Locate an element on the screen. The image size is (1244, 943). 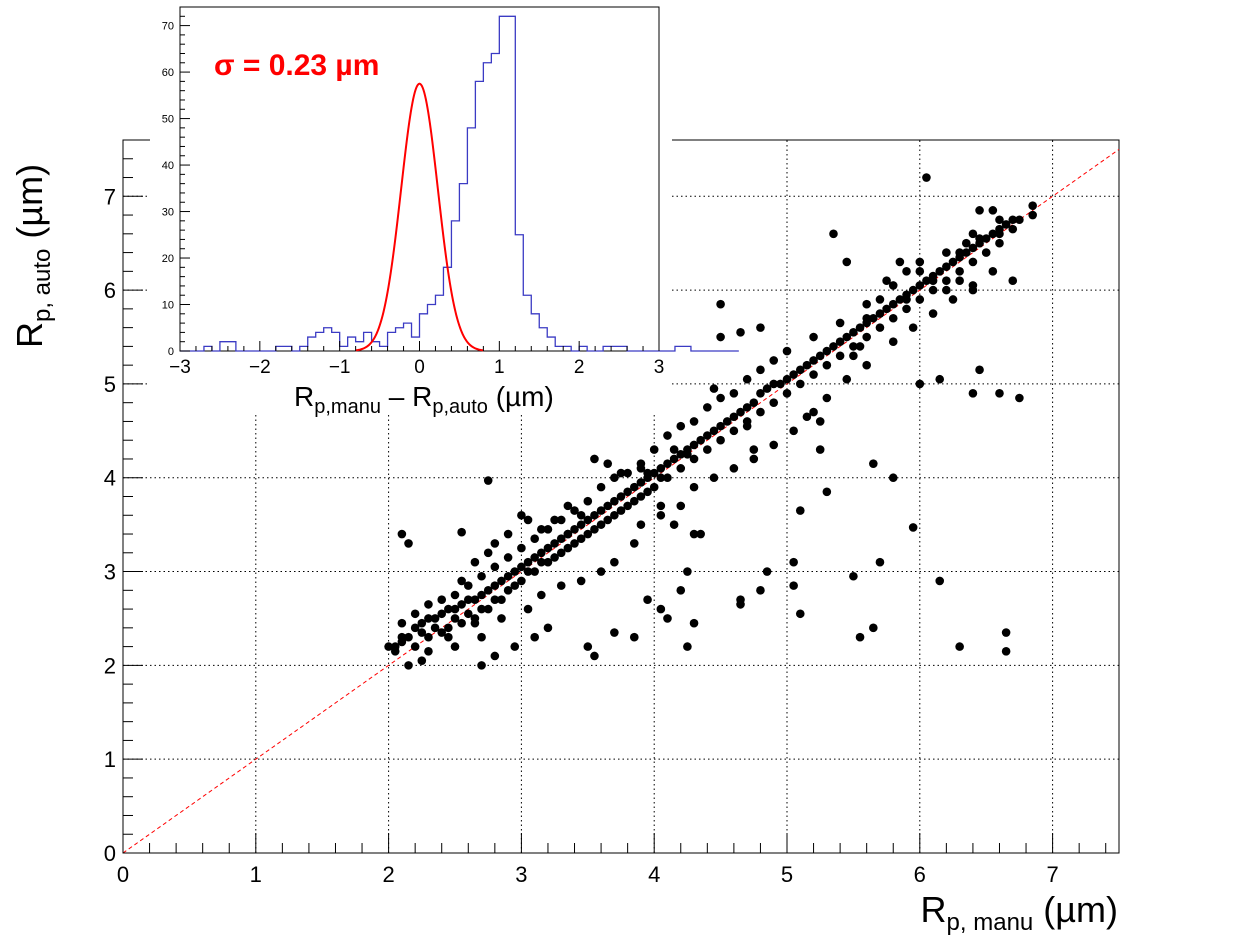
scatter-x-ticks: 0 1 2 3 4 5 6 7 is located at coordinates (612, 860).